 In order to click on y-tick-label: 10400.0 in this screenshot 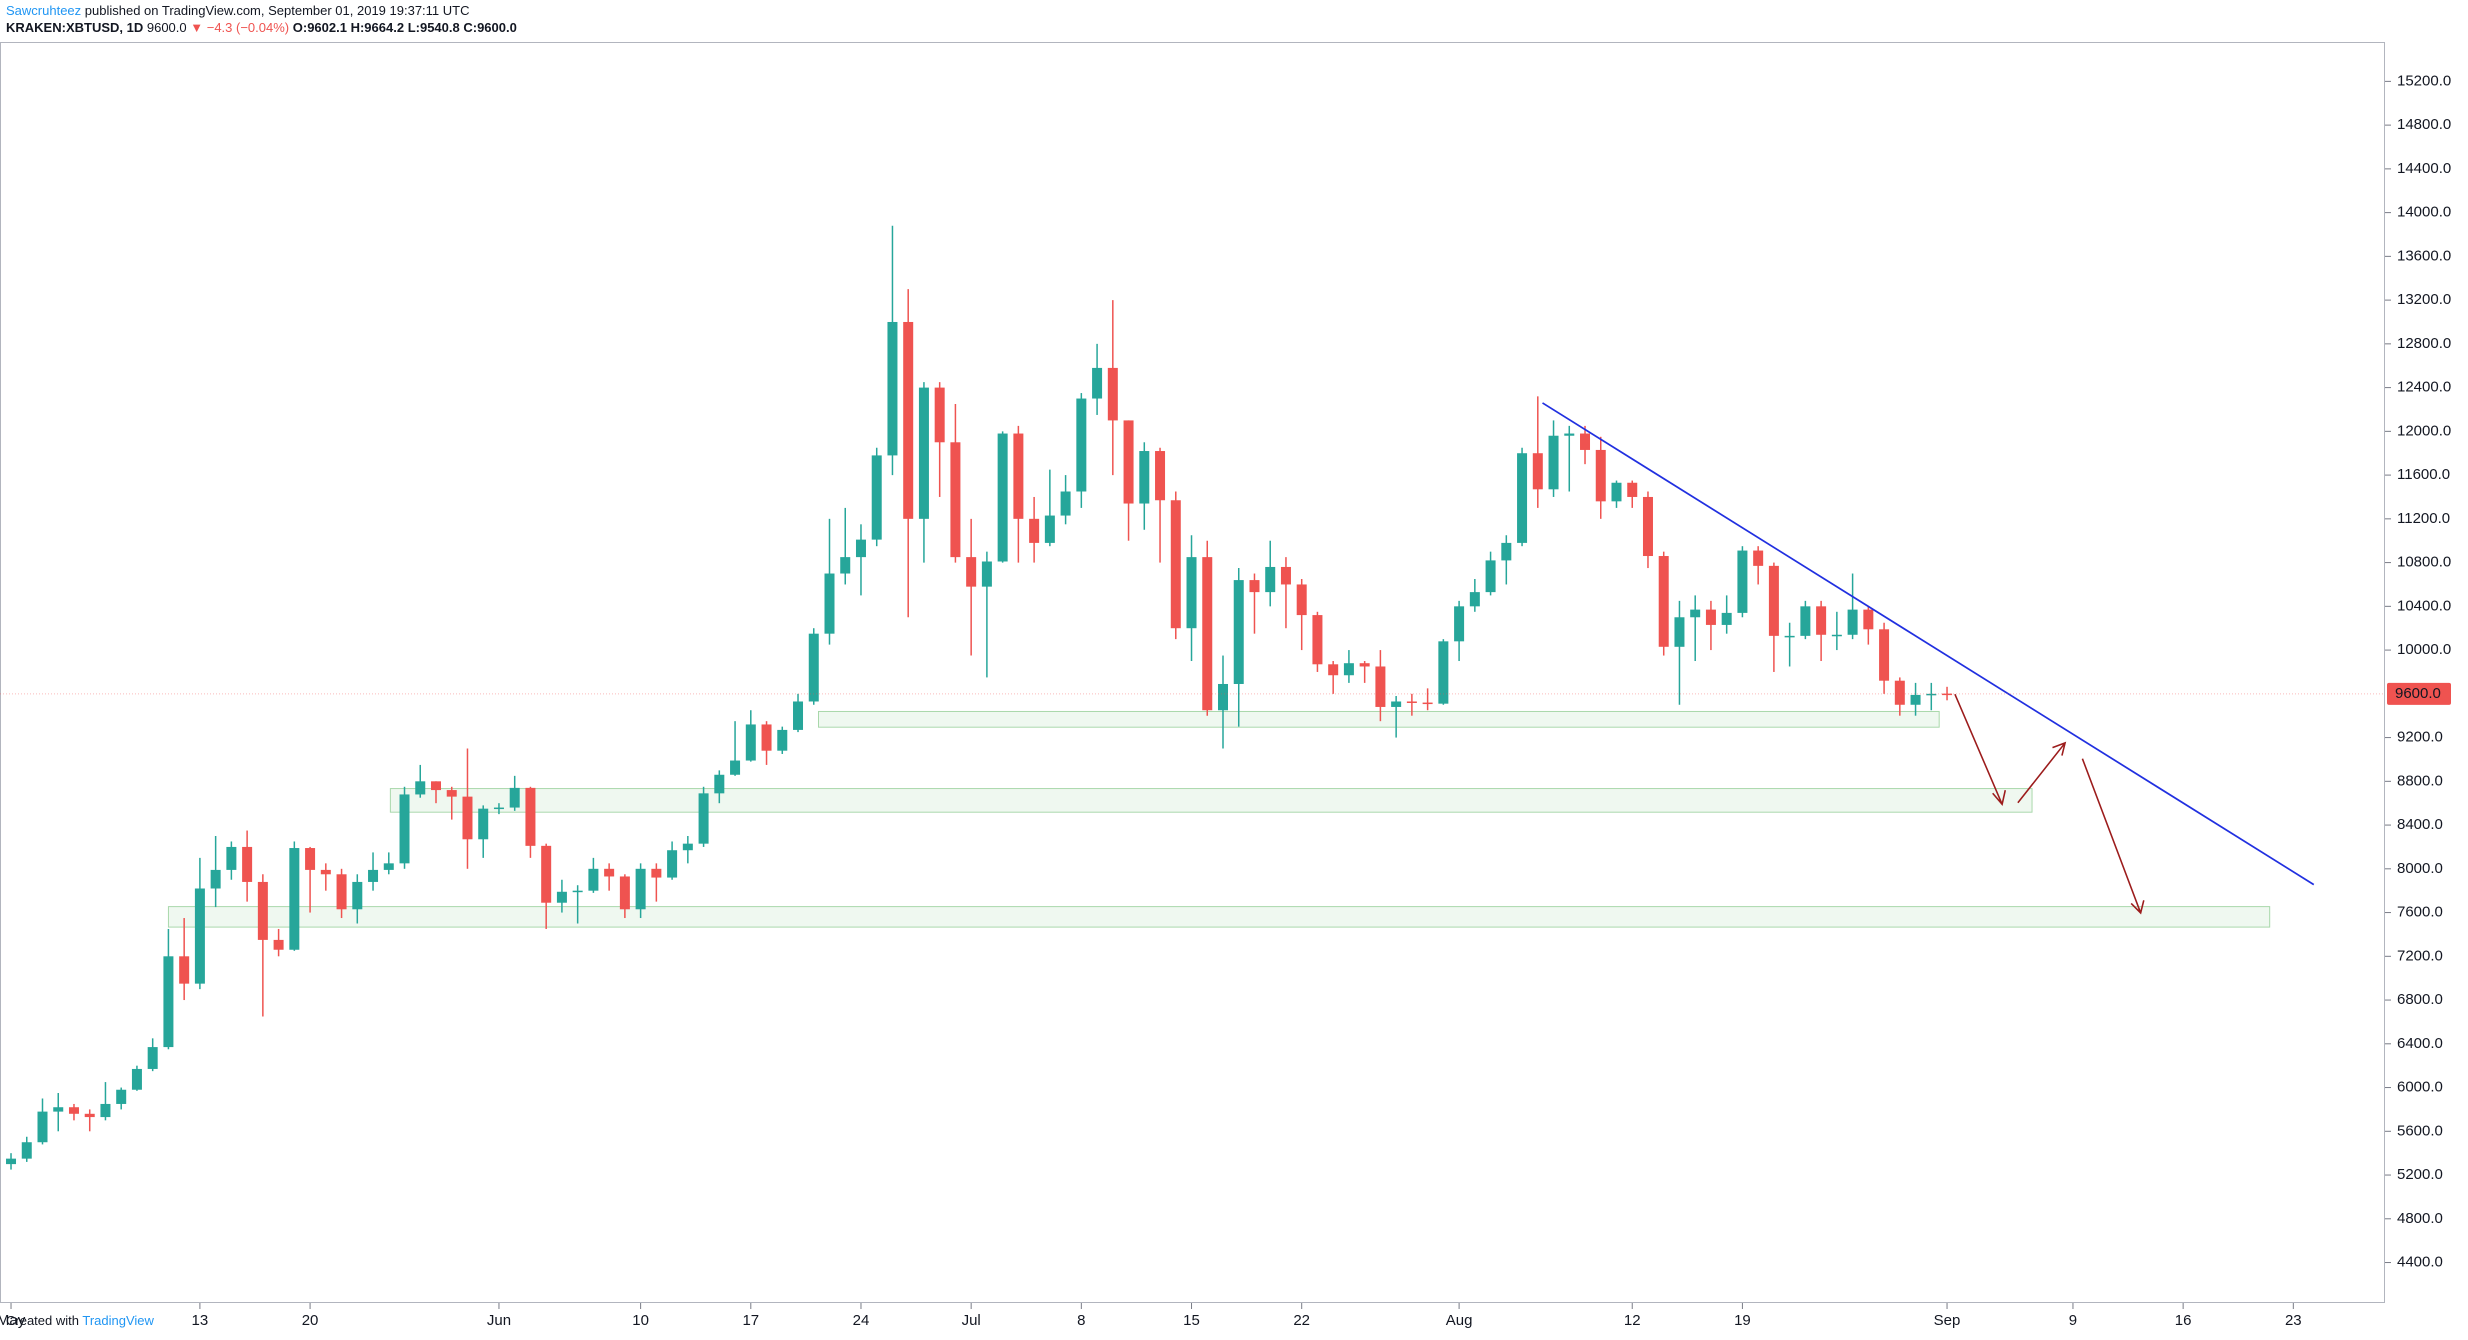, I will do `click(2424, 605)`.